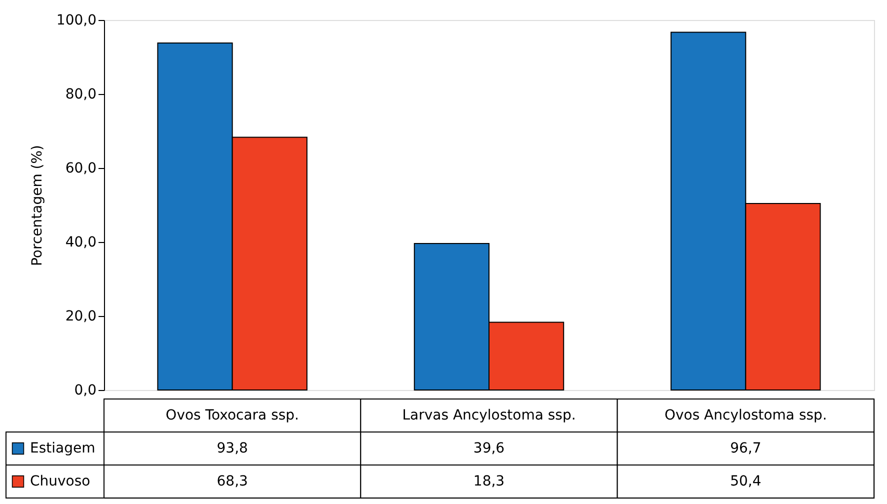  What do you see at coordinates (489, 448) in the screenshot?
I see `data-label: 39,6` at bounding box center [489, 448].